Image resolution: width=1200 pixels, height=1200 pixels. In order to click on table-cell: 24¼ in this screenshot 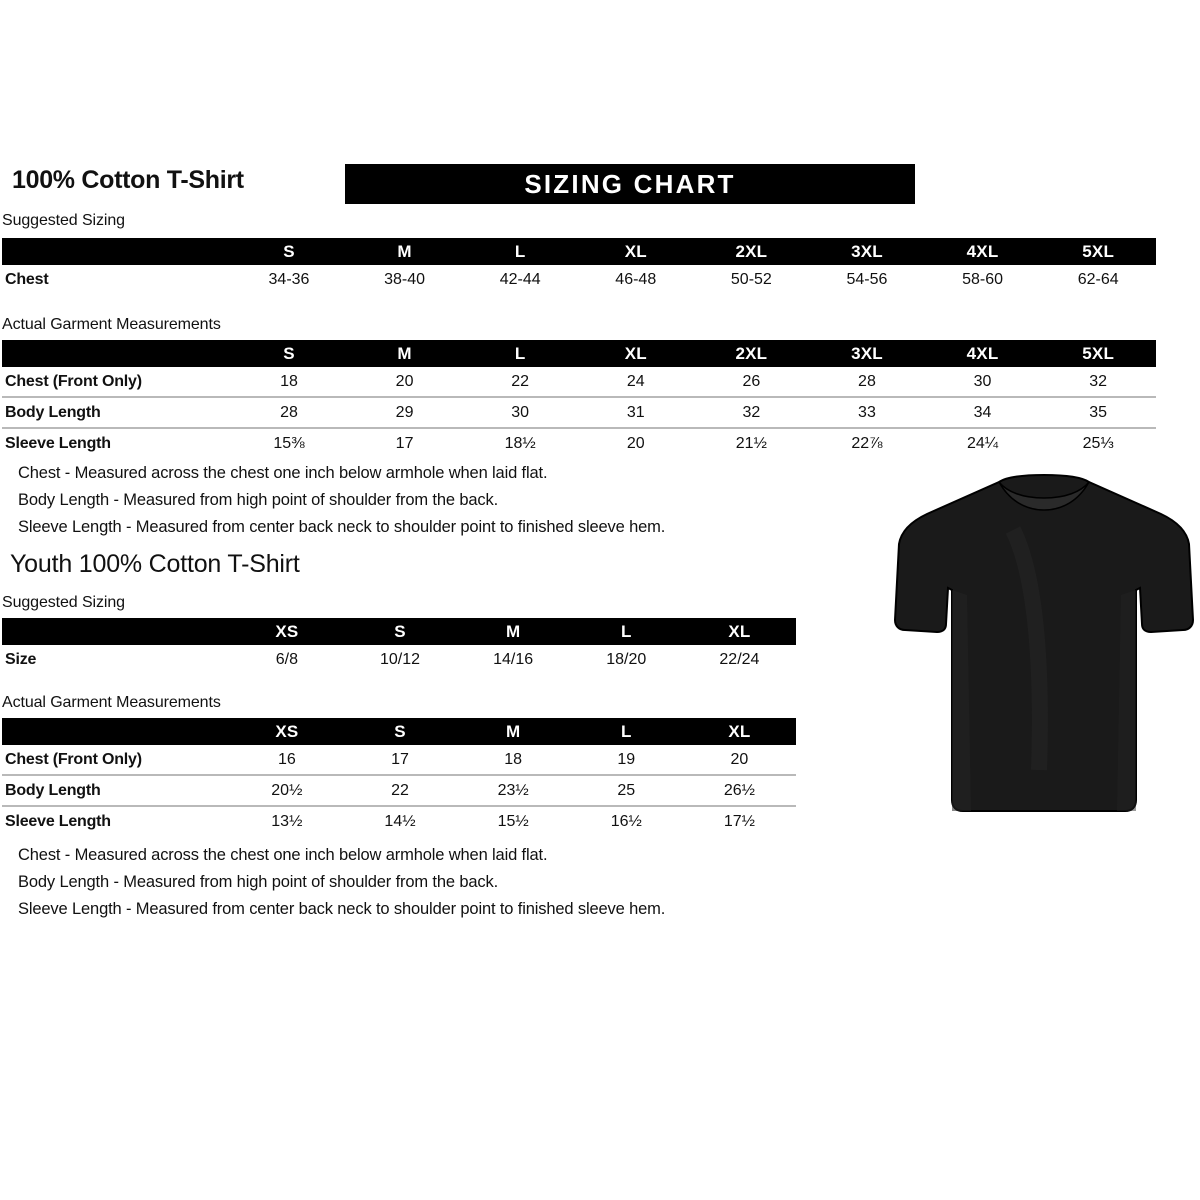, I will do `click(982, 442)`.